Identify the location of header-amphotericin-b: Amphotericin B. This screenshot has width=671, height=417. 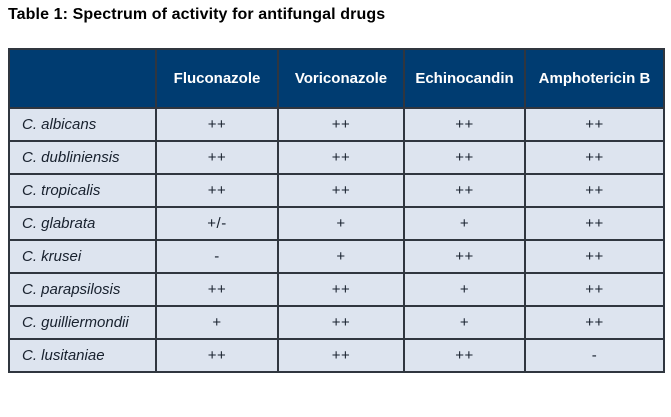
(594, 78).